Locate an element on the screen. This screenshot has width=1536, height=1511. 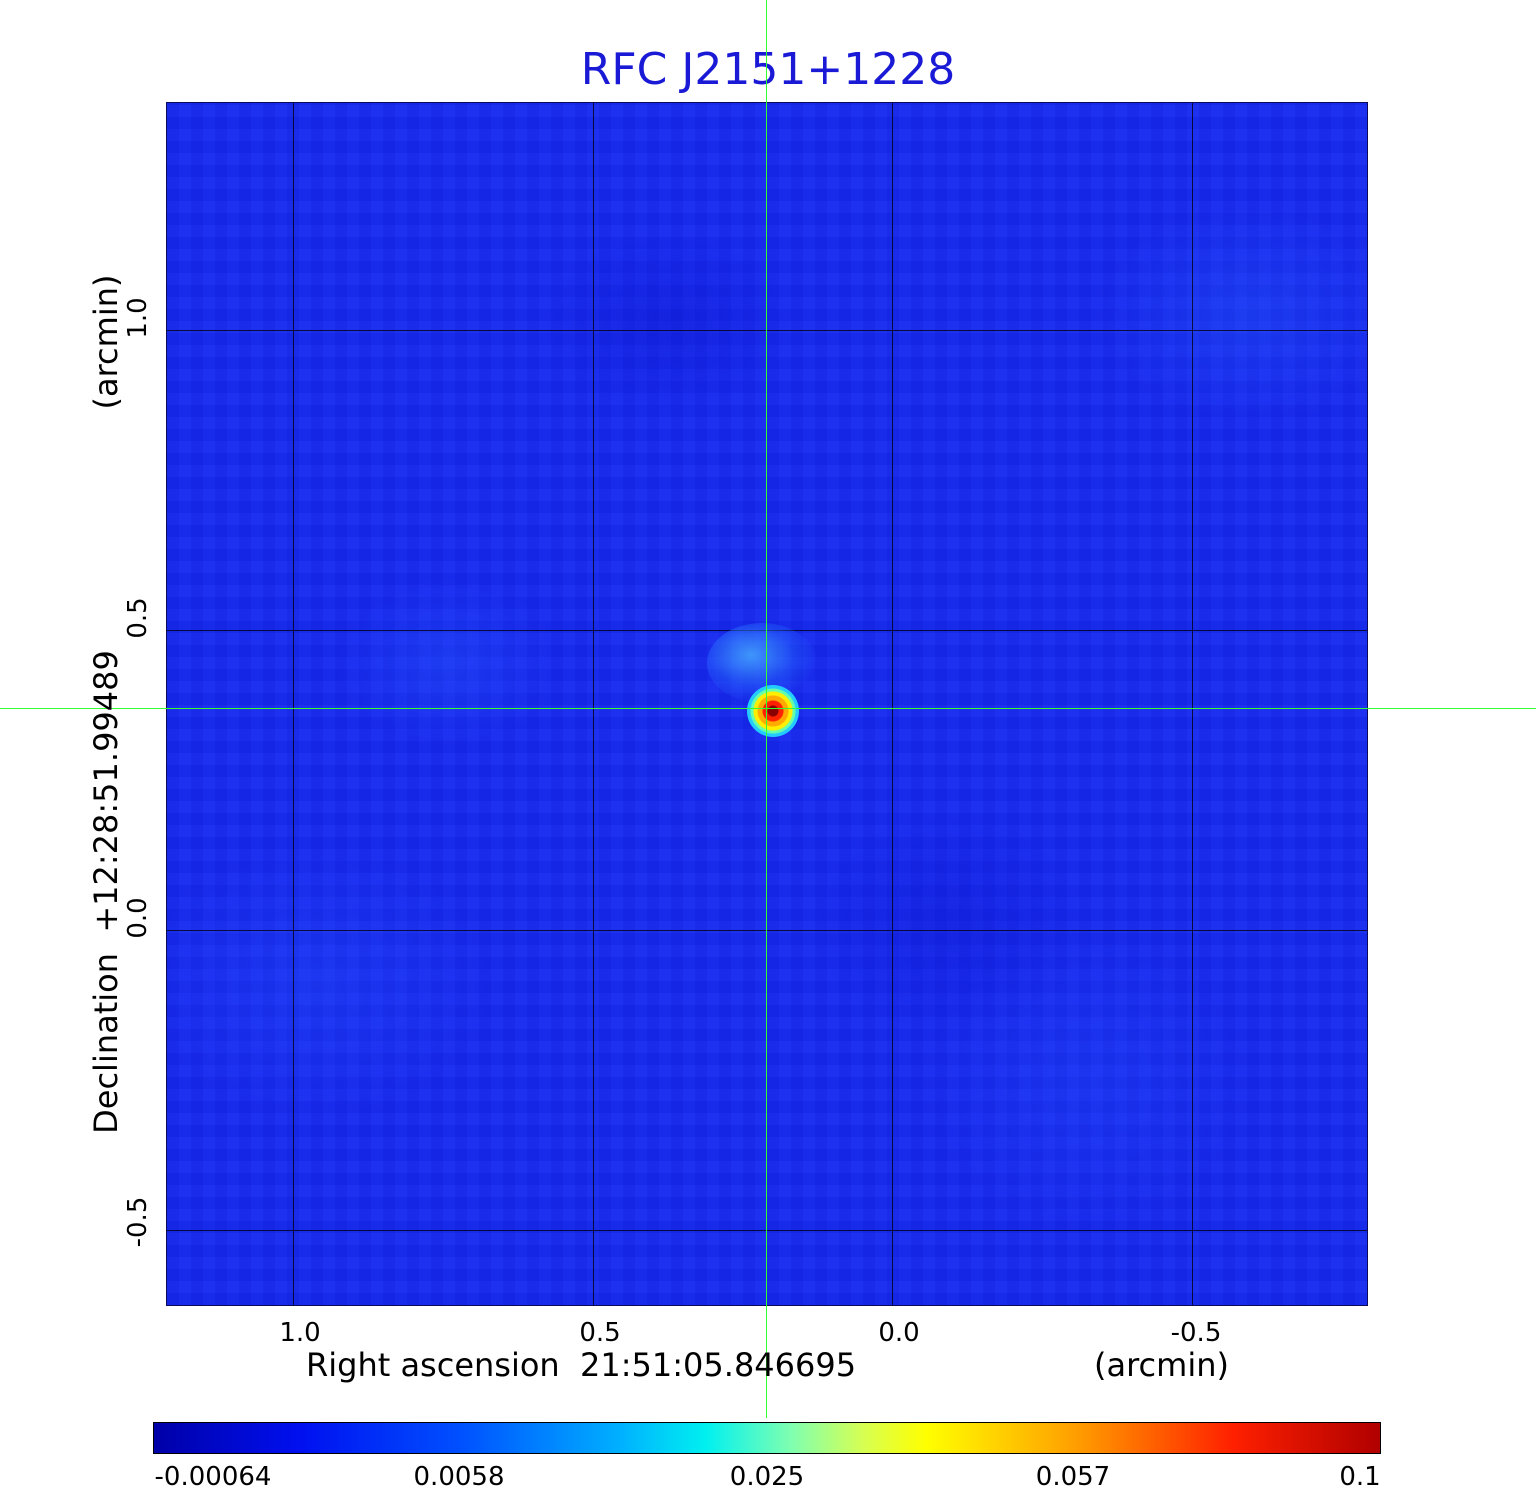
crosshair-vertical is located at coordinates (766, 709).